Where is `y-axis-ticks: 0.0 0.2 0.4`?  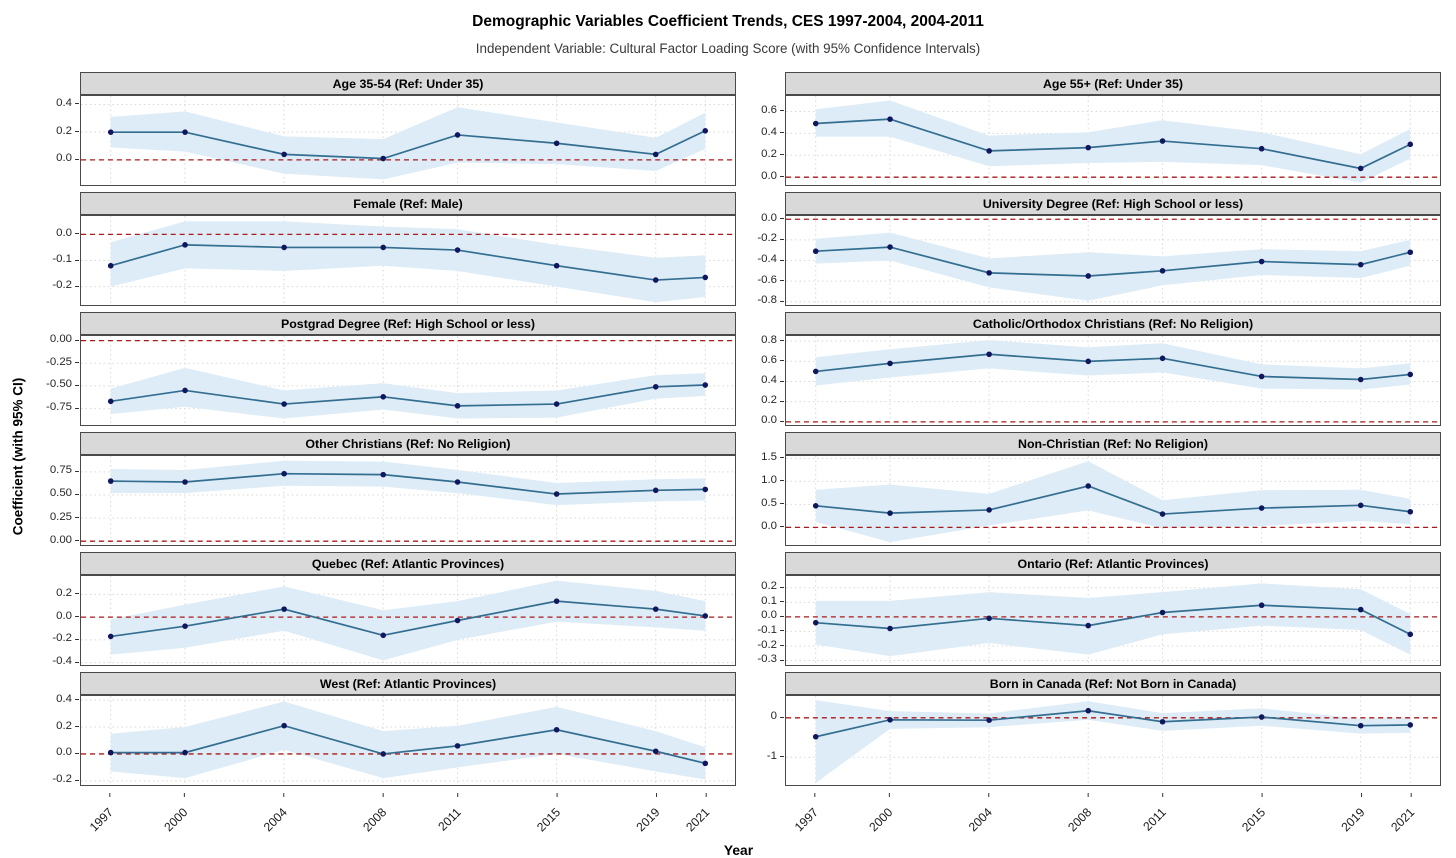
y-axis-ticks: 0.0 0.2 0.4 is located at coordinates (58, 140).